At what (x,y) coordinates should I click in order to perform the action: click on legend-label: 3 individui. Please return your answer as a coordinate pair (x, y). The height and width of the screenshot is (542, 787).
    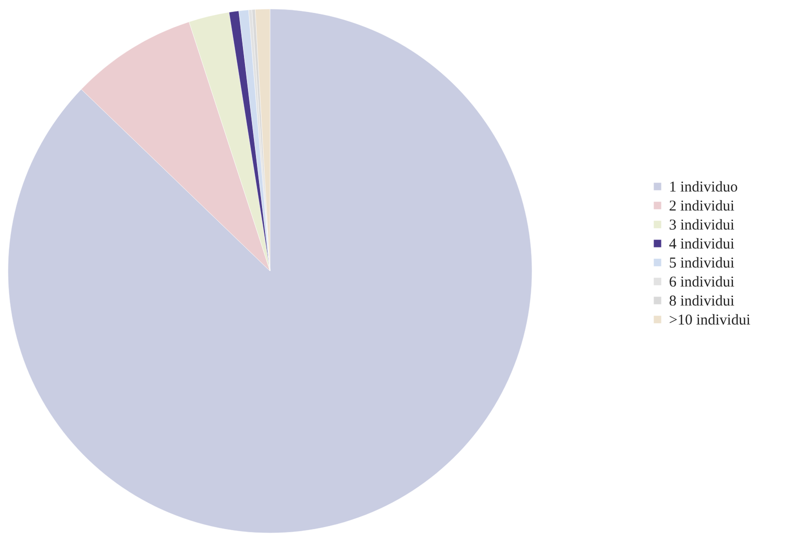
    Looking at the image, I should click on (701, 226).